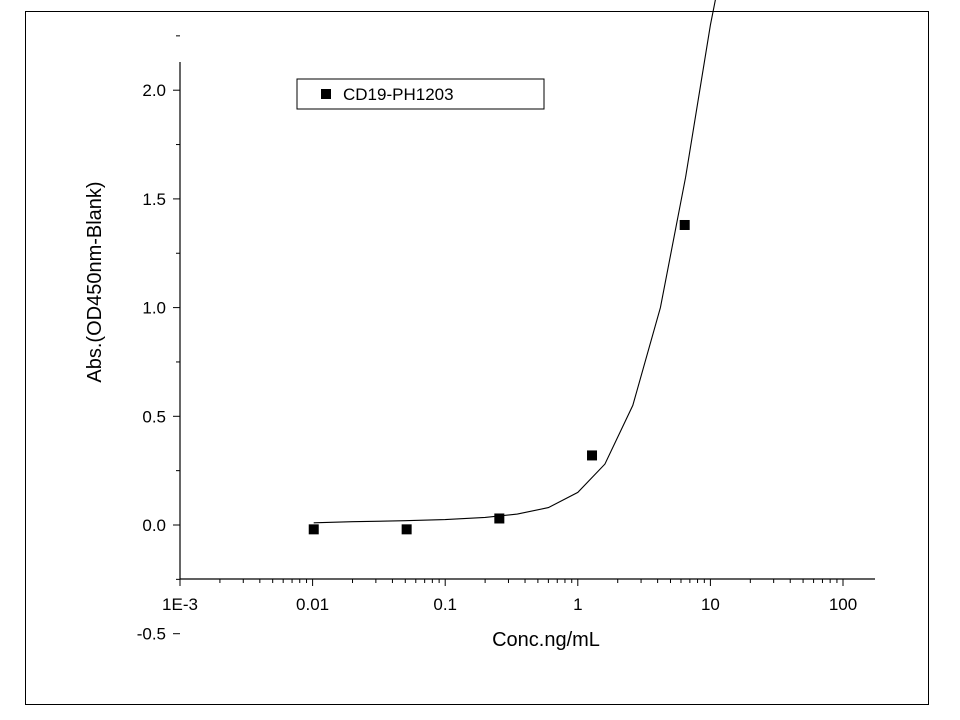  What do you see at coordinates (546, 640) in the screenshot?
I see `x-axis-title: Conc.ng/mL` at bounding box center [546, 640].